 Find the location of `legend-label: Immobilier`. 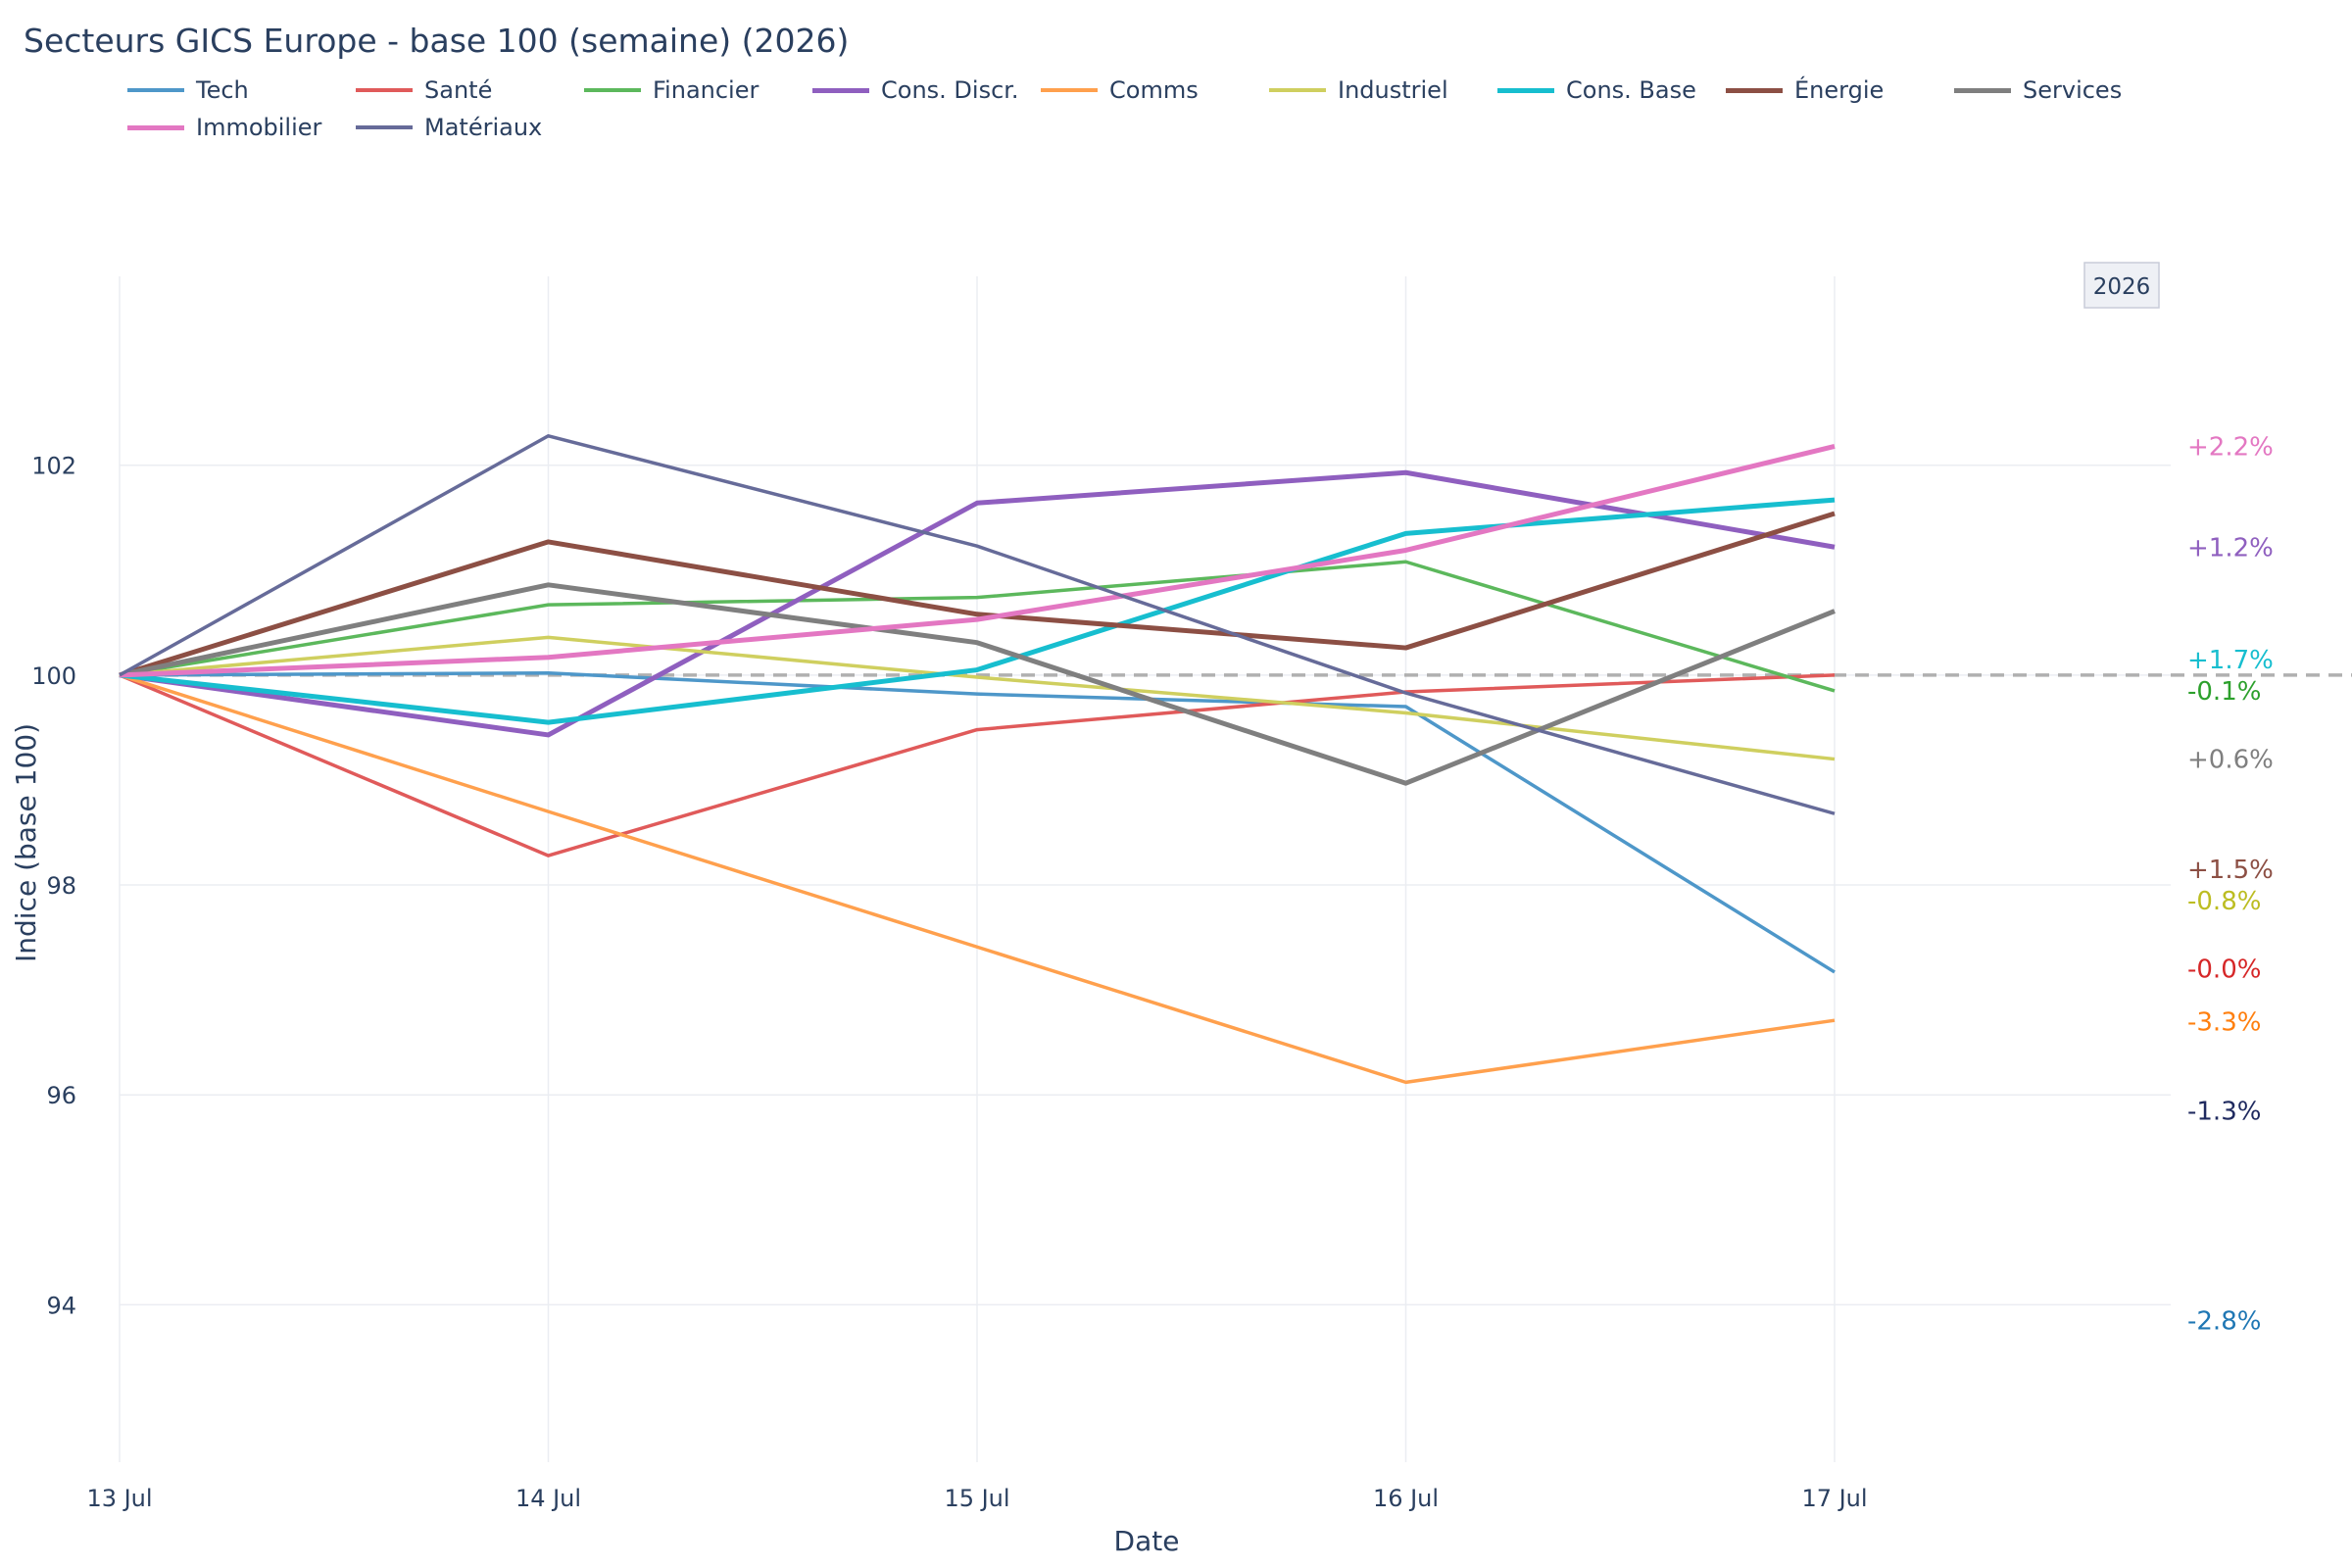

legend-label: Immobilier is located at coordinates (259, 127).